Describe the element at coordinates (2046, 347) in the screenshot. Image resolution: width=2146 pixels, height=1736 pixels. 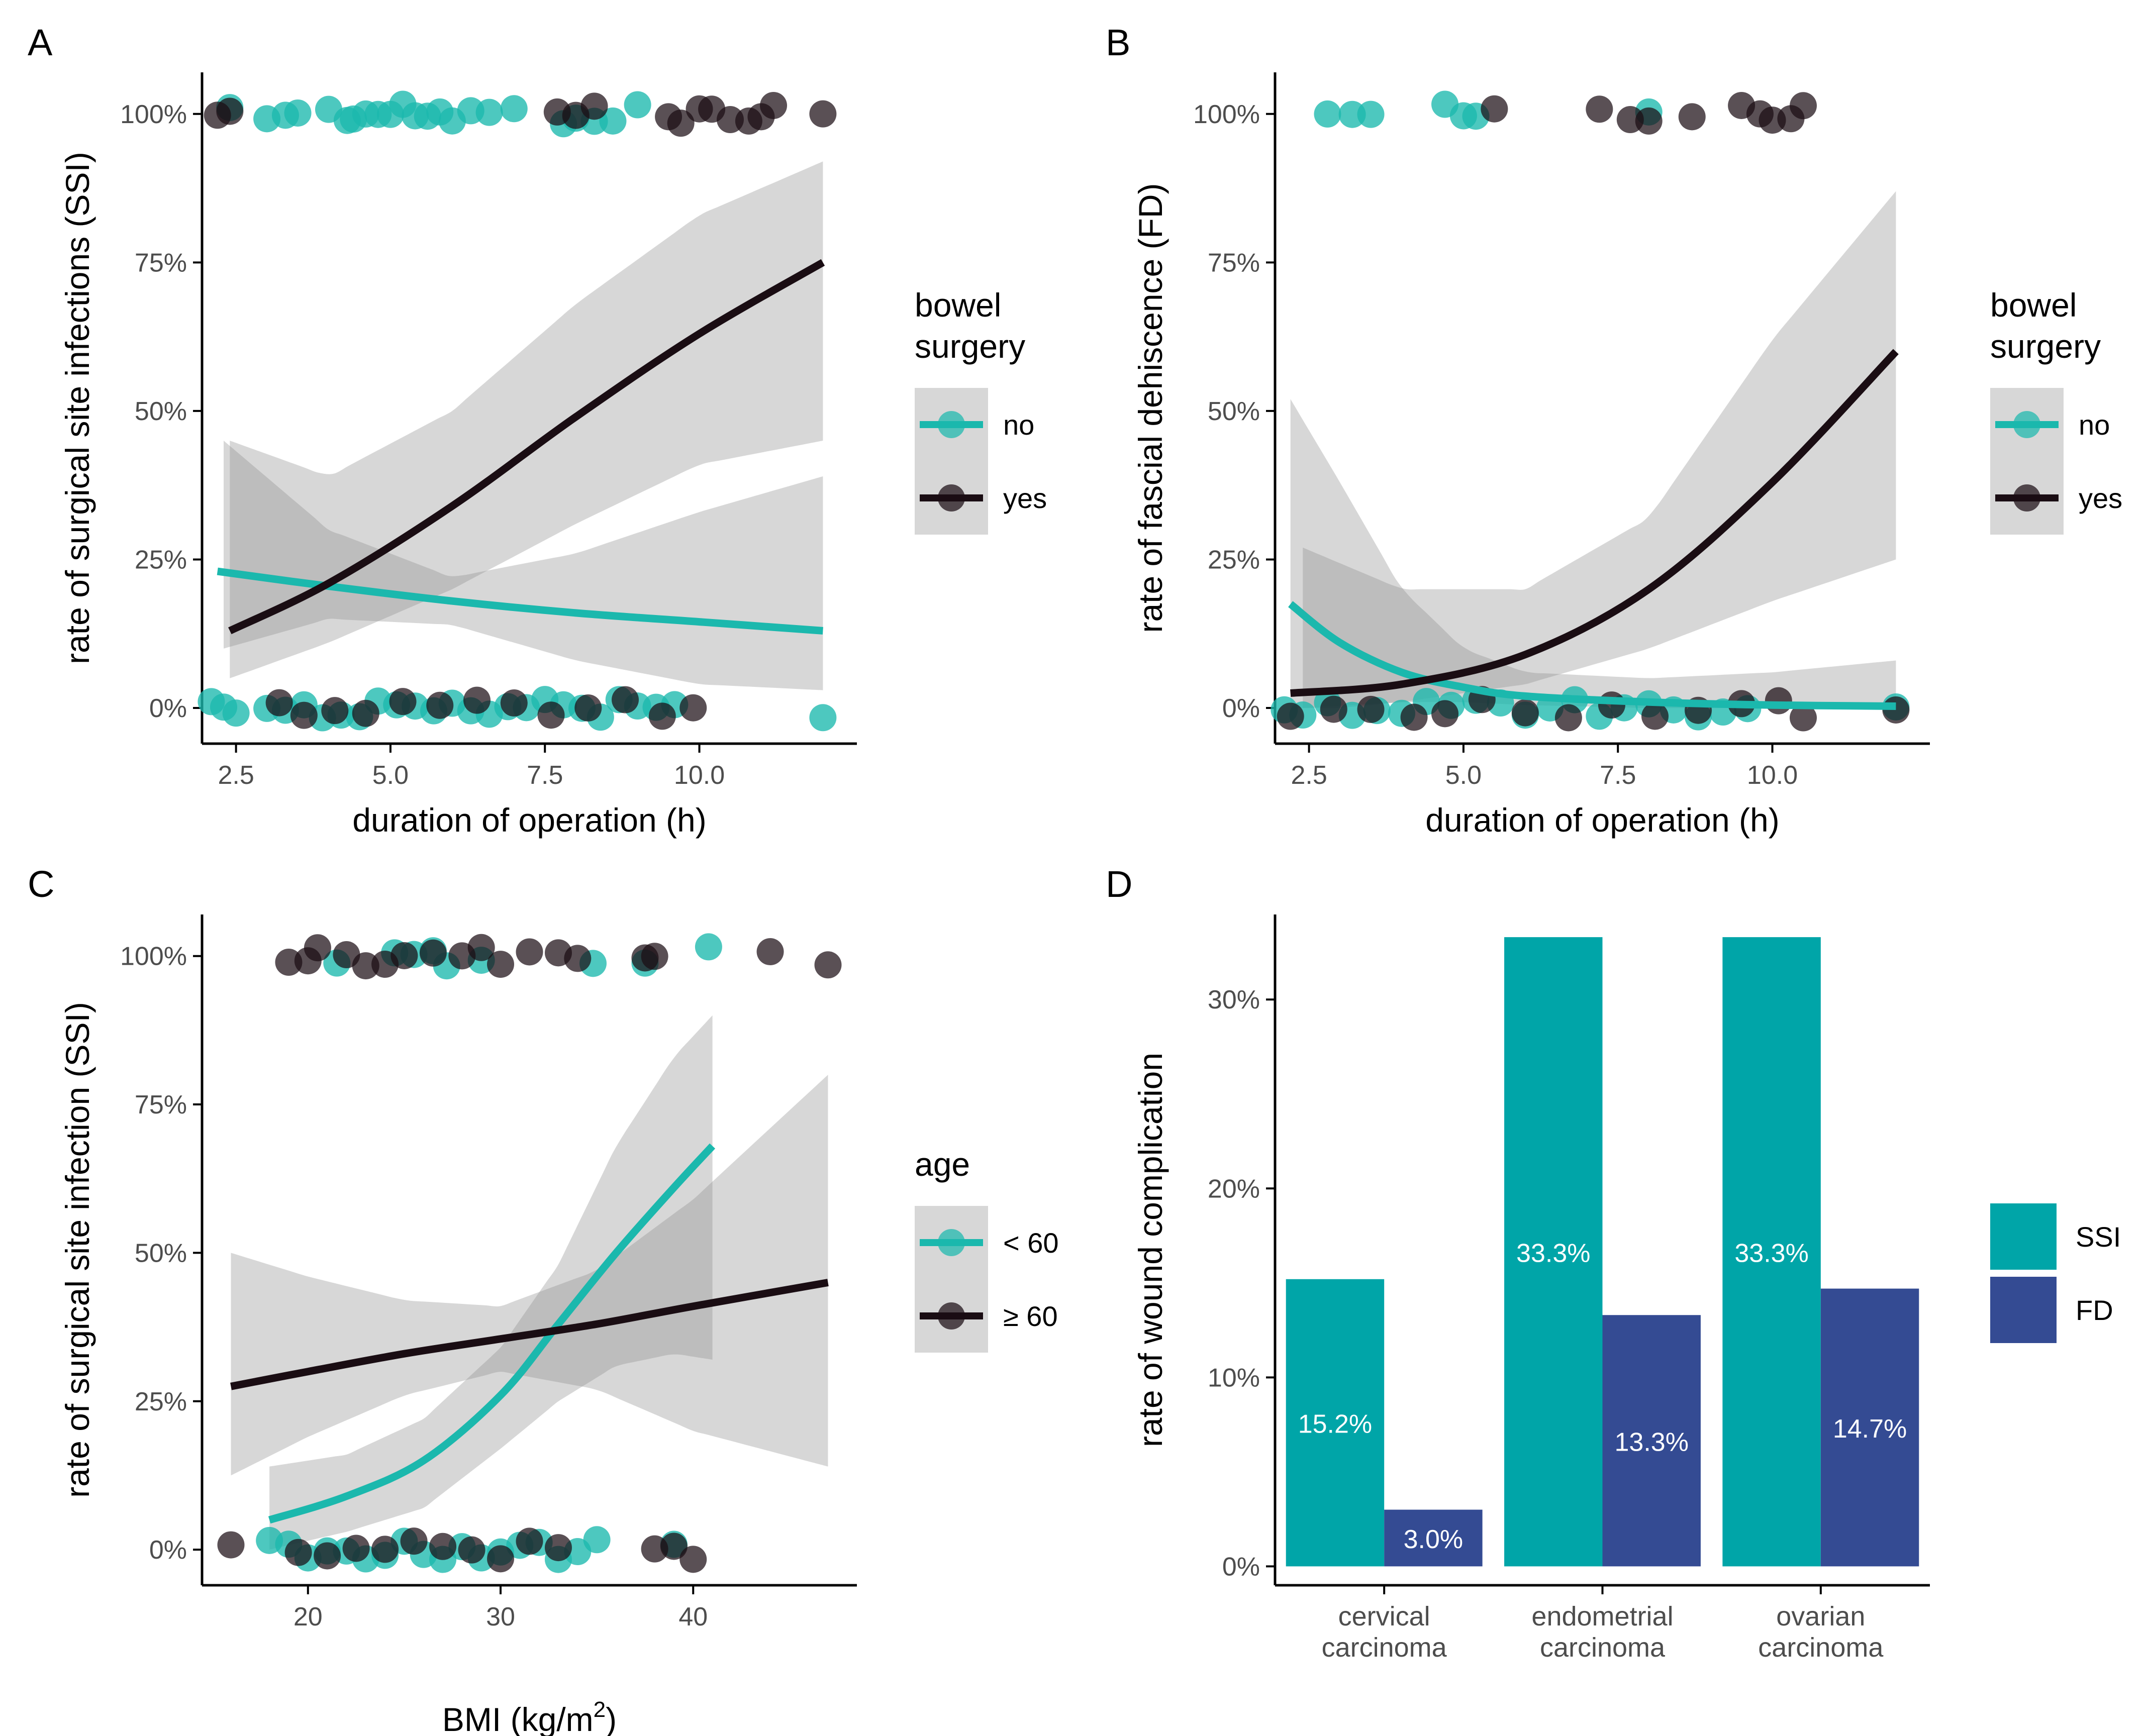
I see `legend-title: surgery` at that location.